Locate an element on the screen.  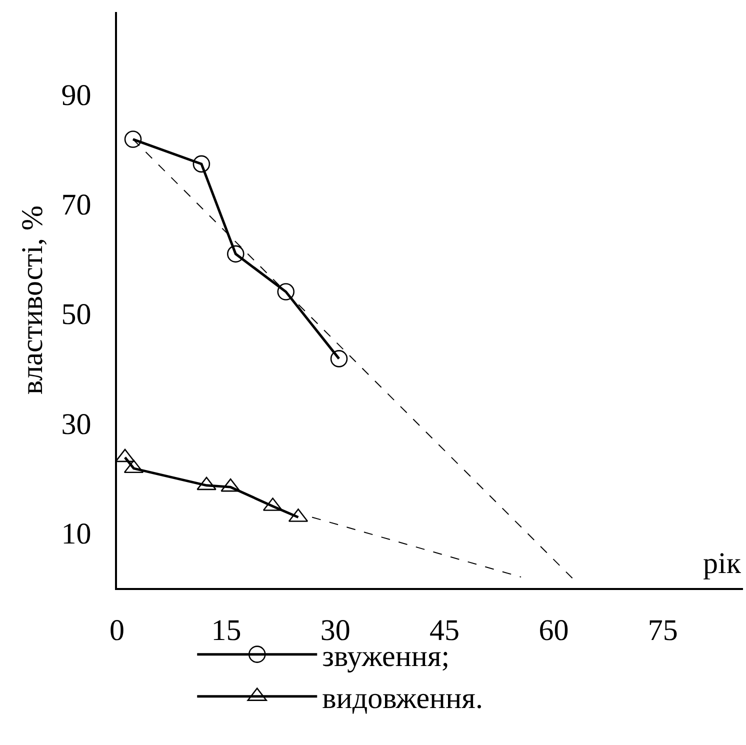
x-tick-label: 60 is located at coordinates (553, 630).